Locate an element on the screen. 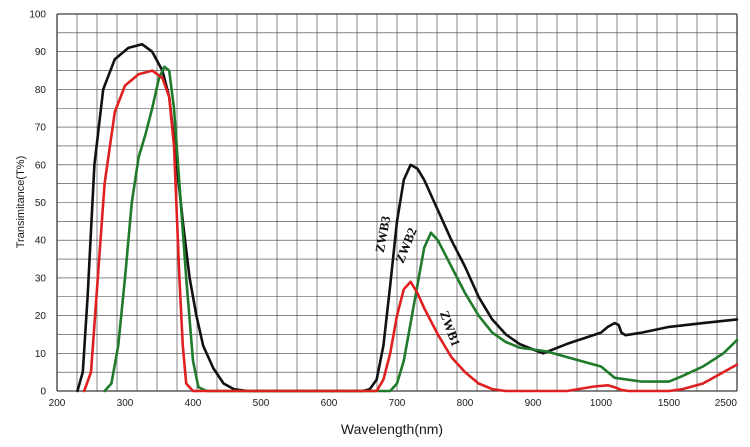 The height and width of the screenshot is (447, 750). y-tick-label: 100 is located at coordinates (37, 15).